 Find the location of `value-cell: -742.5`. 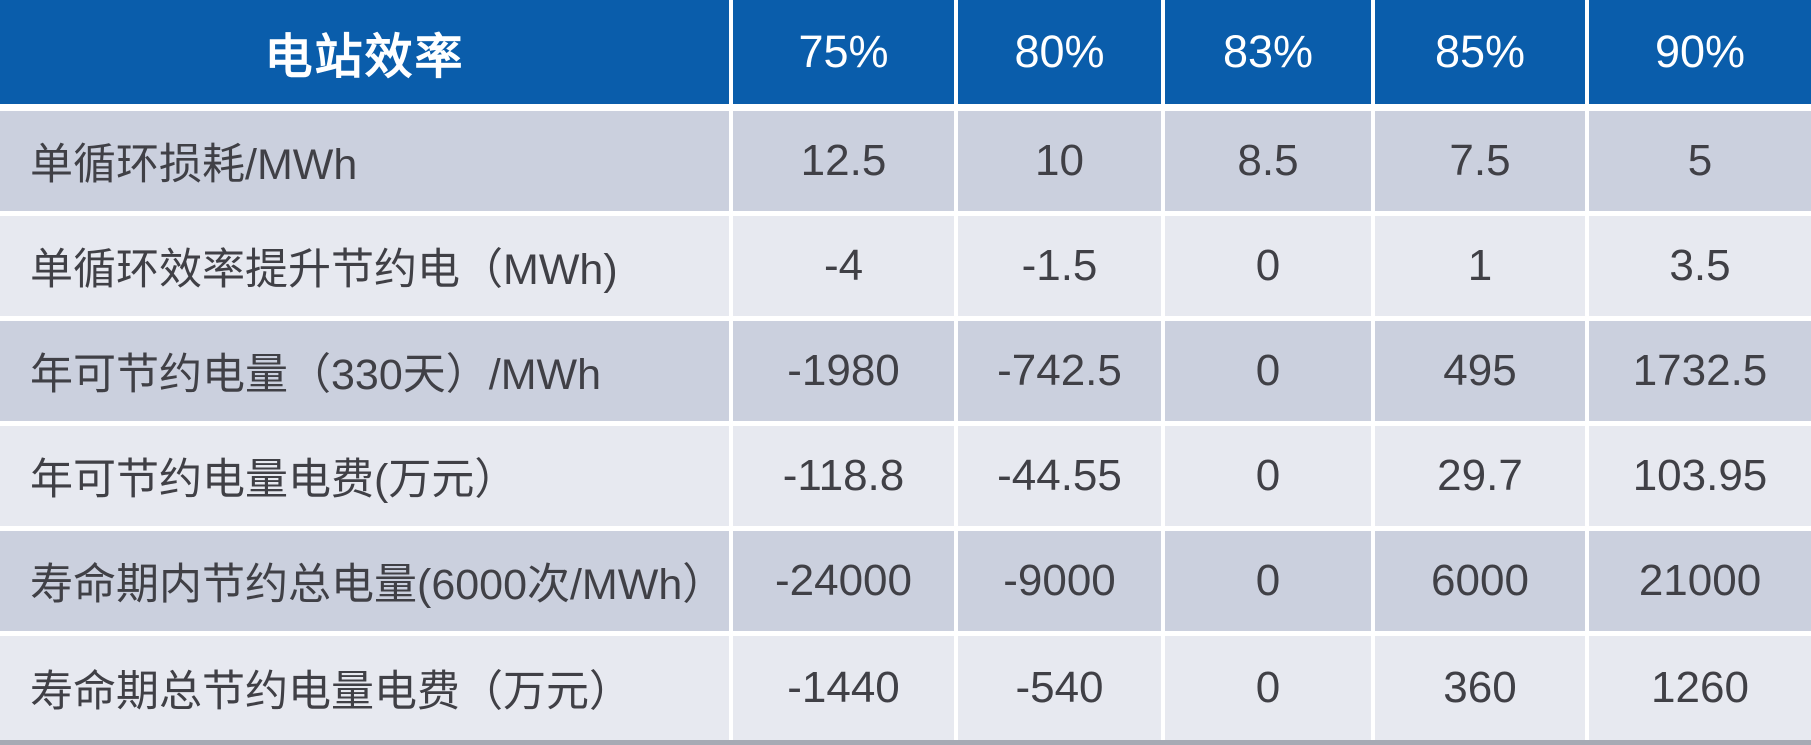

value-cell: -742.5 is located at coordinates (1061, 373).